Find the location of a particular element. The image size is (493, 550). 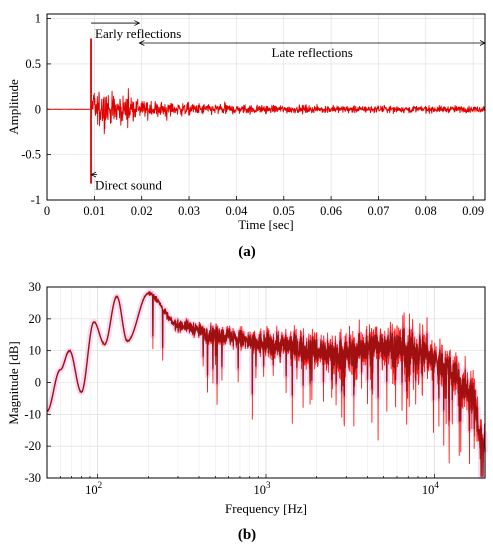

y-tick-label: 30 is located at coordinates (35, 287).